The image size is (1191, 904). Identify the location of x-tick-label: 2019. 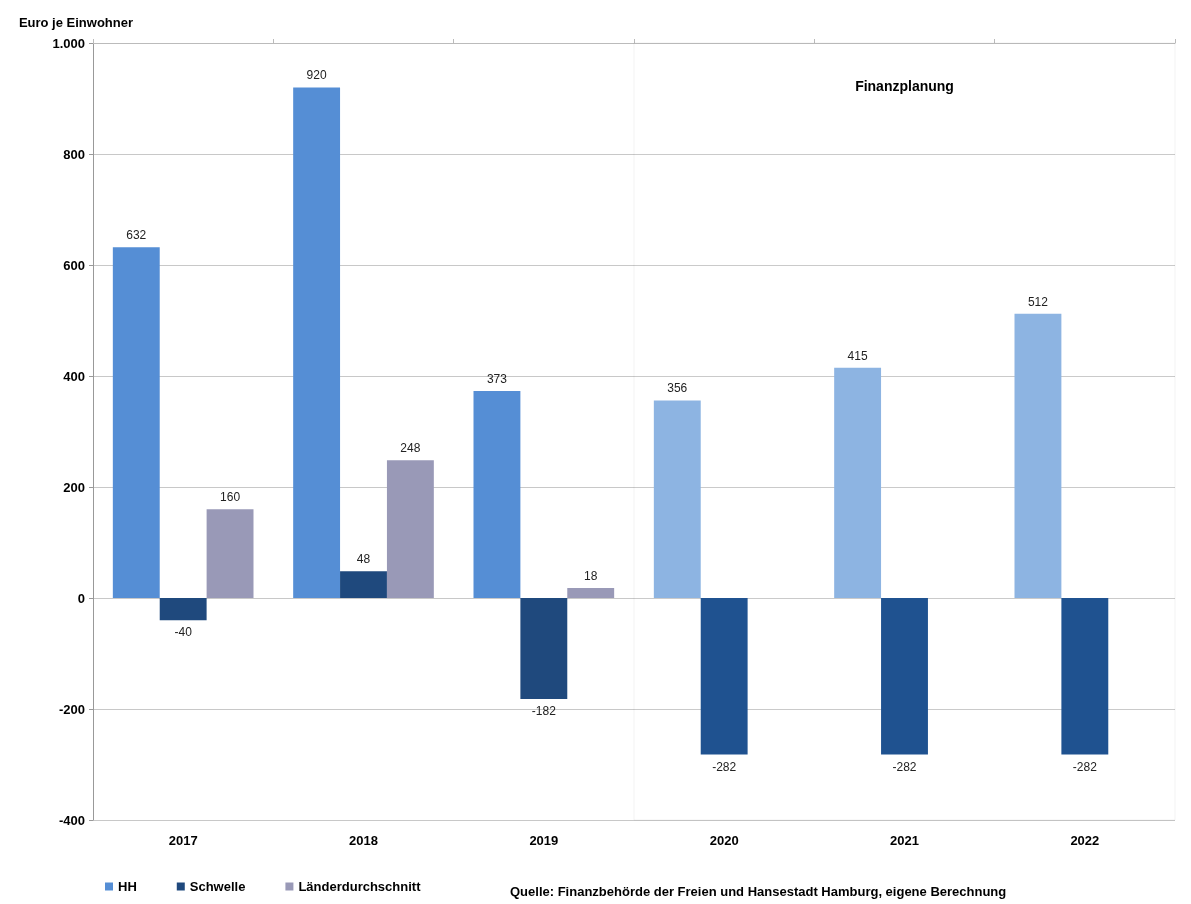
(544, 840).